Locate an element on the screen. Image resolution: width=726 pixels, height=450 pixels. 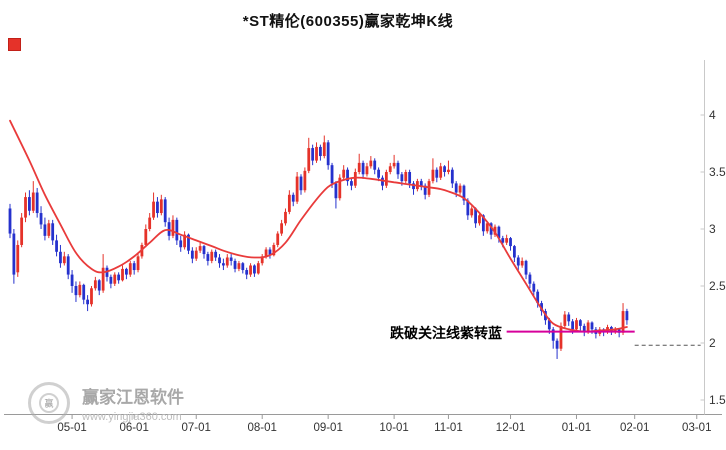
x-tick-label: 06-01 is located at coordinates (133, 428).